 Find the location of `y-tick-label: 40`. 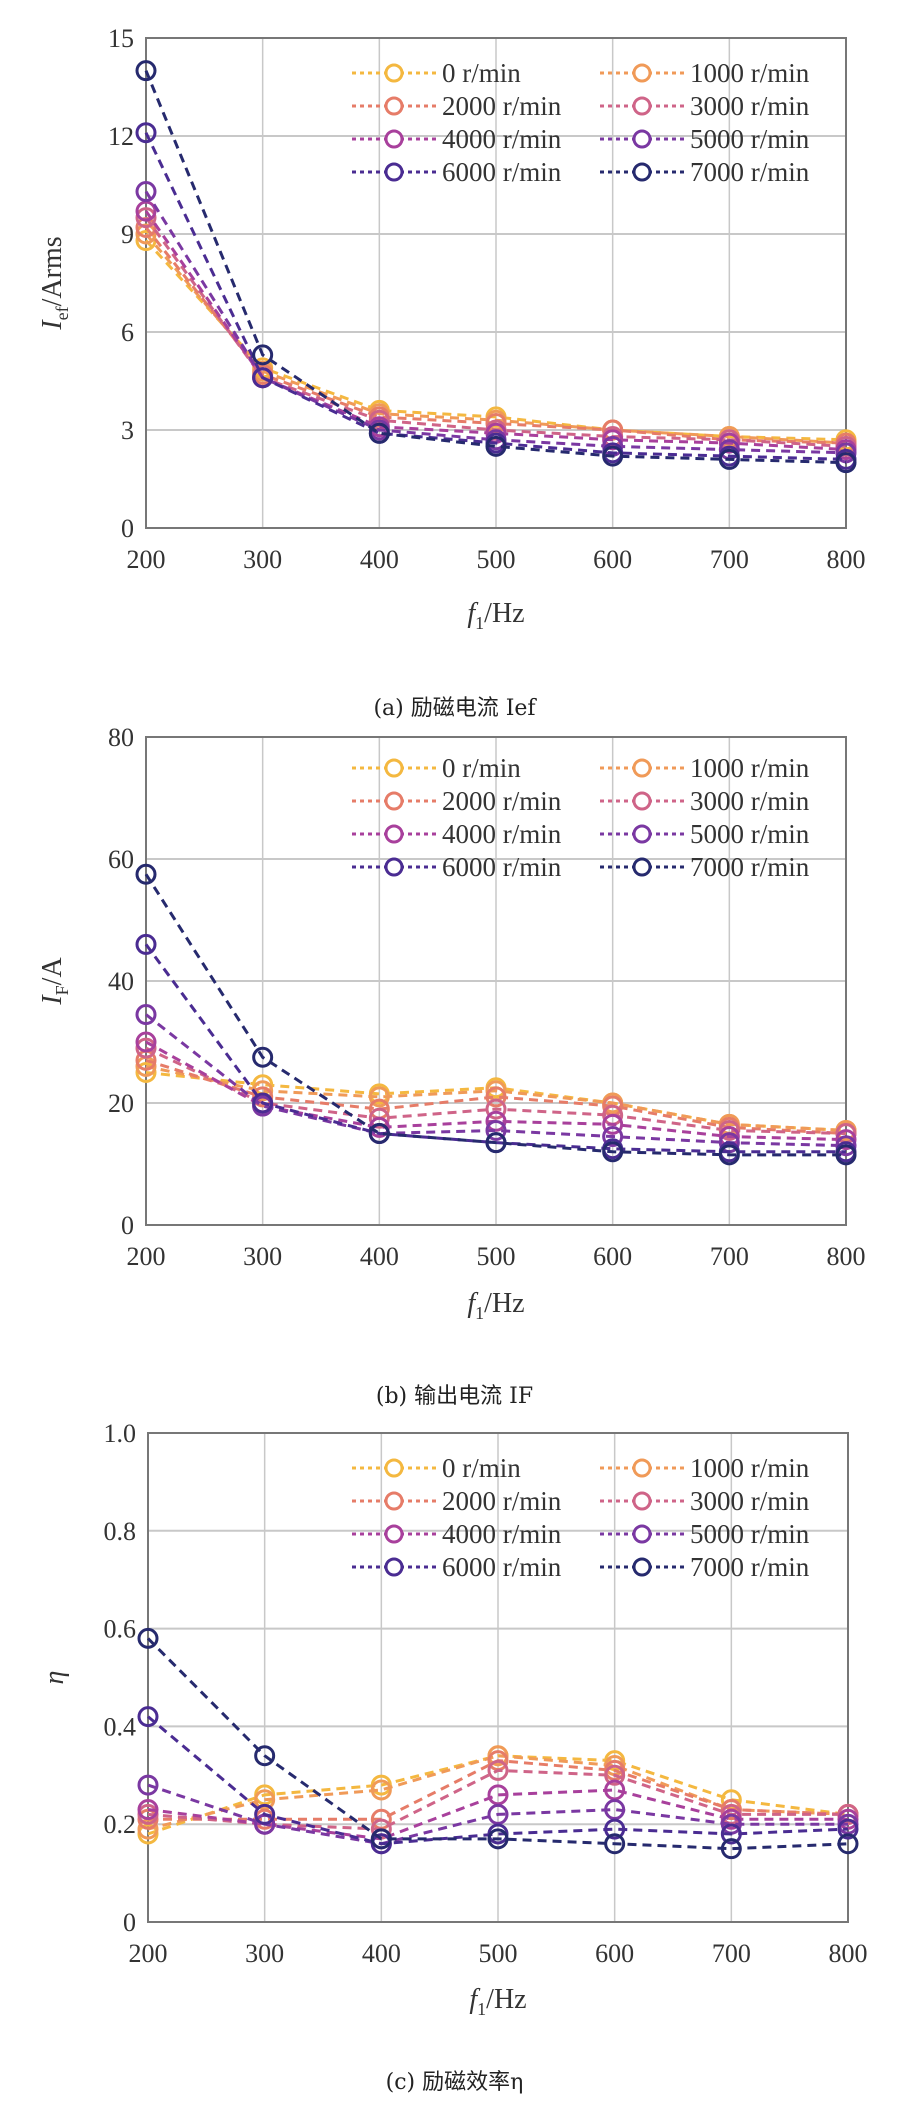

y-tick-label: 40 is located at coordinates (121, 981).